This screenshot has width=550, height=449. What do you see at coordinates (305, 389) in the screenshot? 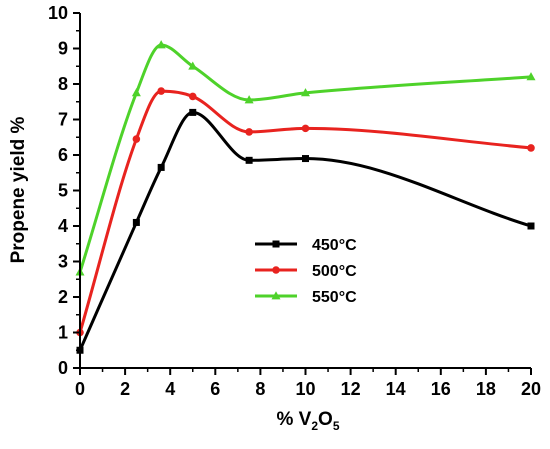
I see `x-tick-label: 10` at bounding box center [305, 389].